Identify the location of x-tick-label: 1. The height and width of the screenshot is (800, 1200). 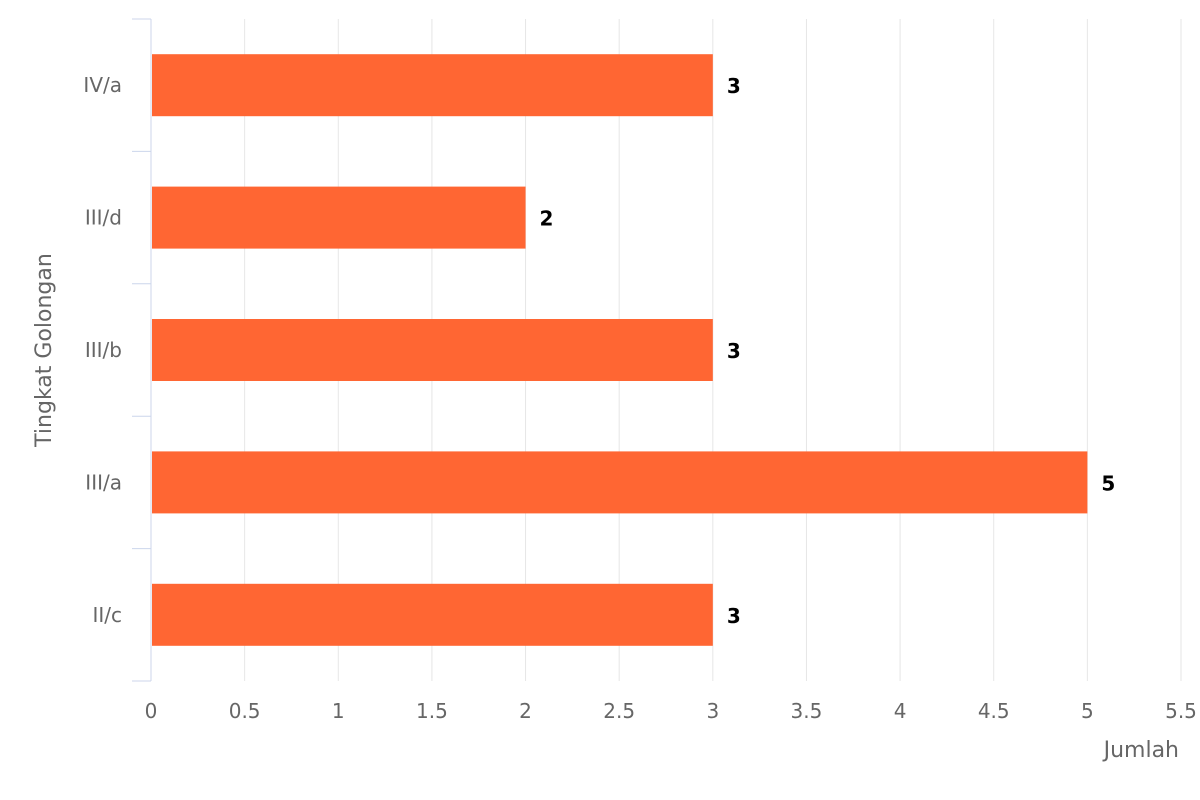
(338, 711).